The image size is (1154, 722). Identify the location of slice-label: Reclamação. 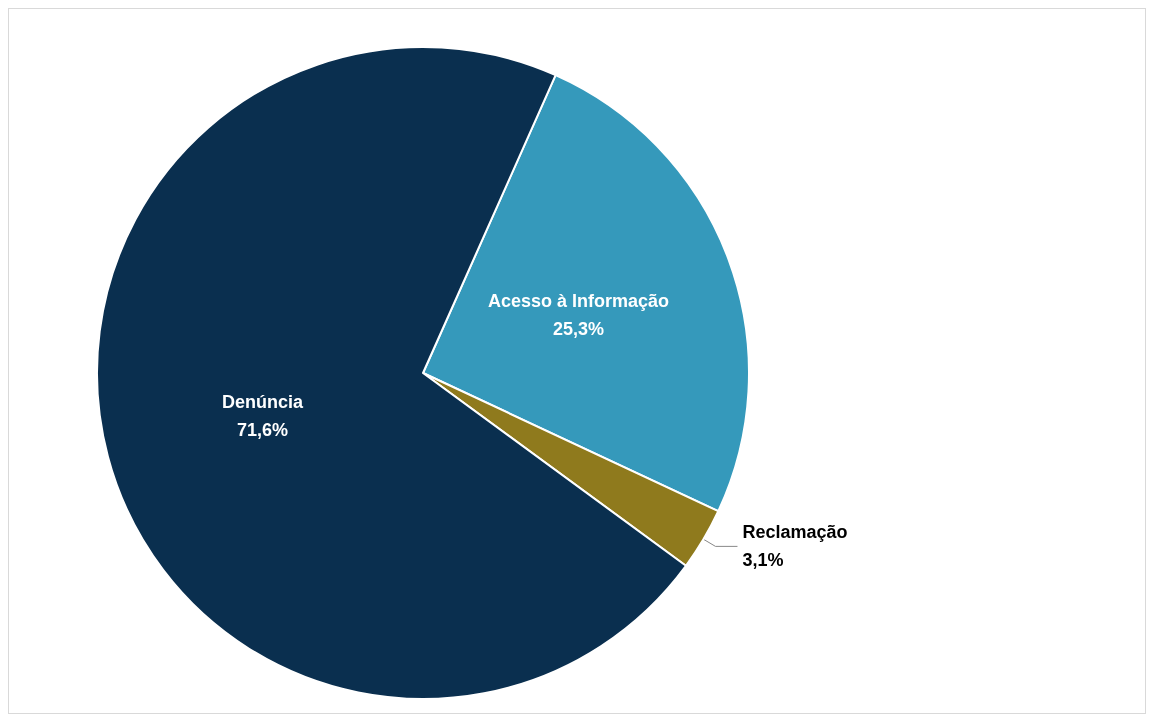
(795, 532).